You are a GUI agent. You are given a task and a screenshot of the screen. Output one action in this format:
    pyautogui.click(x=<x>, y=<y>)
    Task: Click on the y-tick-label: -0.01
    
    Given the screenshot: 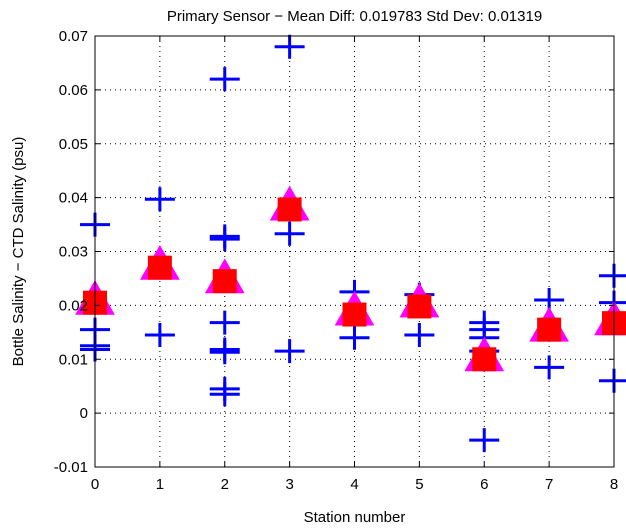 What is the action you would take?
    pyautogui.click(x=71, y=467)
    